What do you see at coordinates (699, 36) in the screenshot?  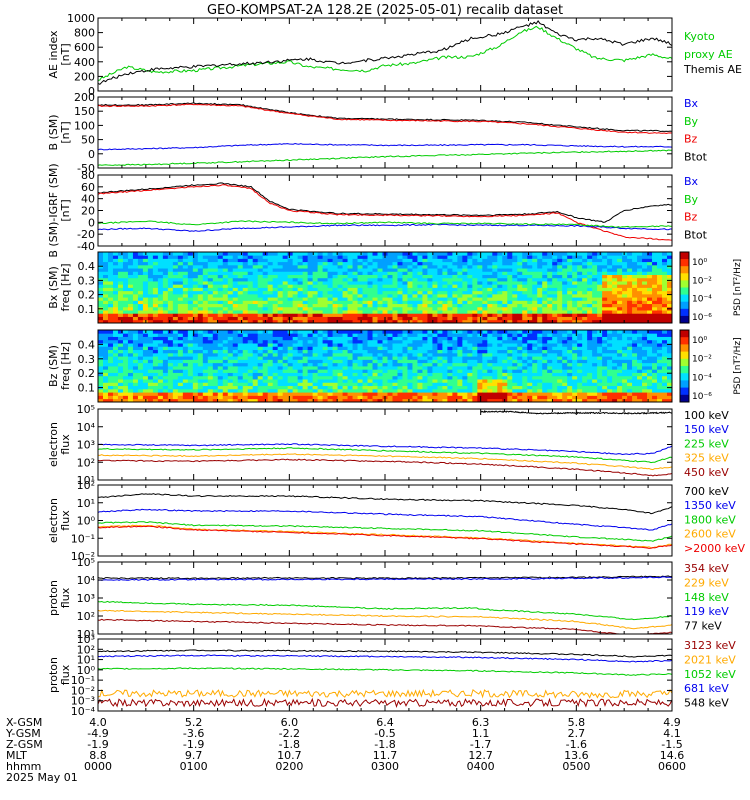 I see `legend-entry: Kyoto` at bounding box center [699, 36].